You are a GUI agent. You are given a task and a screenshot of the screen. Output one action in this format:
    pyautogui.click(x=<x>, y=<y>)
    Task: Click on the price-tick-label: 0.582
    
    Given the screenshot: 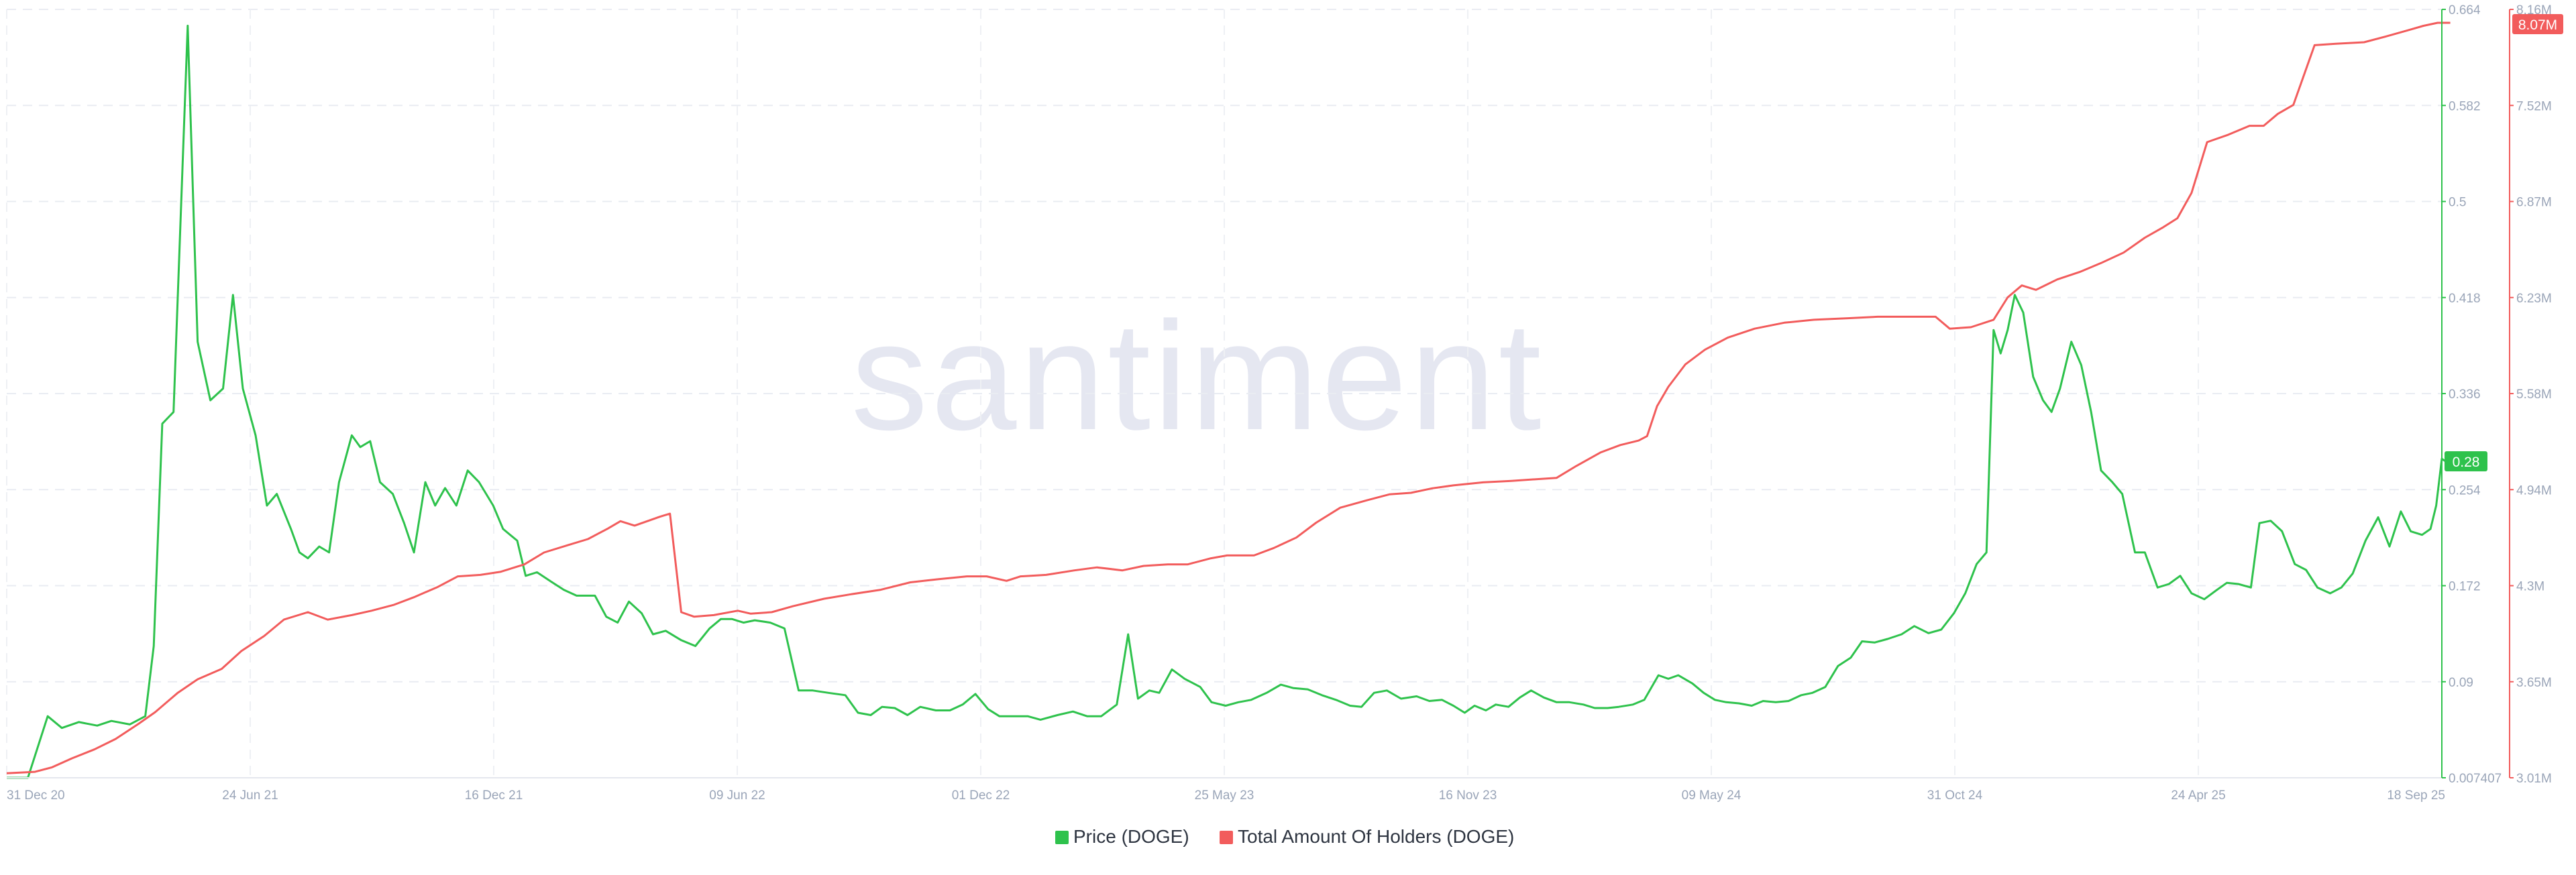 What is the action you would take?
    pyautogui.click(x=2465, y=106)
    